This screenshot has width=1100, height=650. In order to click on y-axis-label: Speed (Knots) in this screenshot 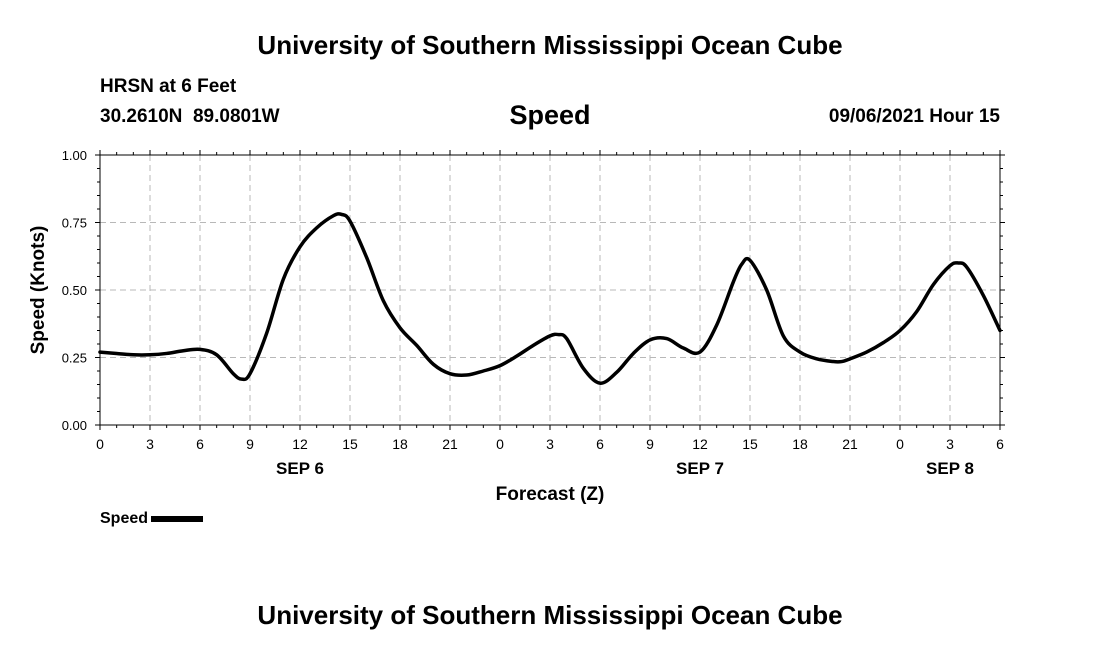, I will do `click(38, 290)`.